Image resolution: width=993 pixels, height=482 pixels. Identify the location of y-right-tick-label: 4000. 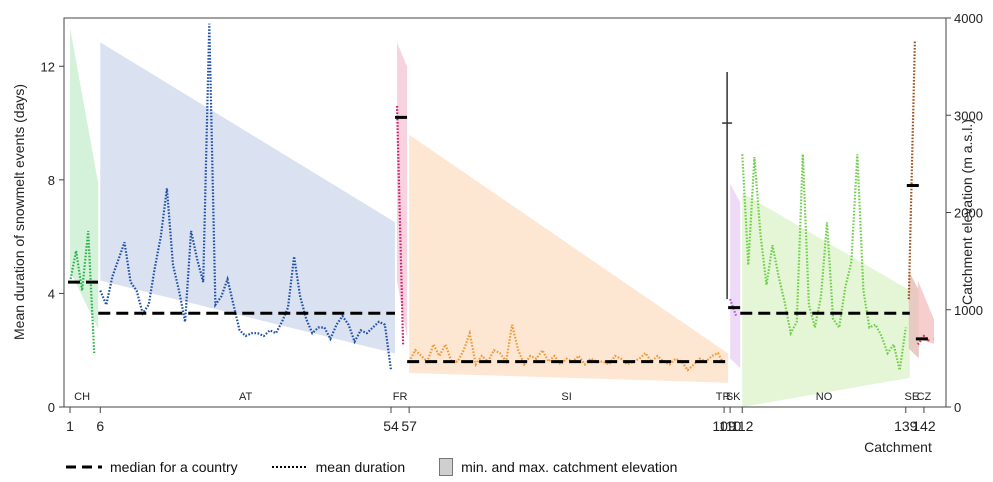
(968, 18).